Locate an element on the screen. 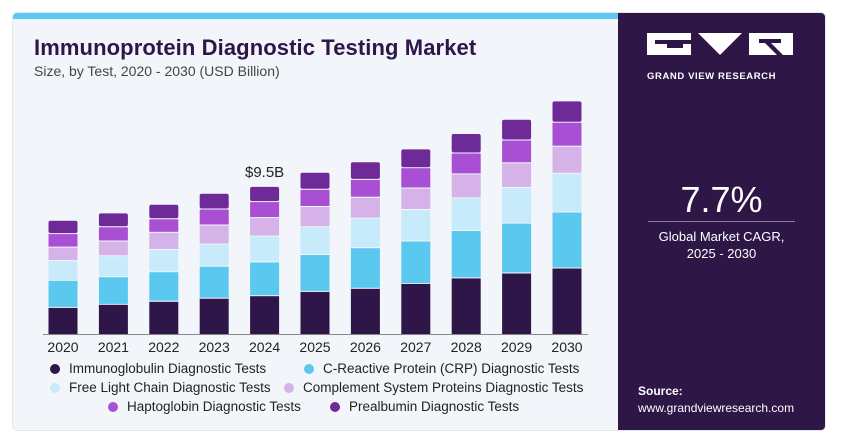 This screenshot has width=841, height=436. x-tick-label-2023: 2023 is located at coordinates (214, 347).